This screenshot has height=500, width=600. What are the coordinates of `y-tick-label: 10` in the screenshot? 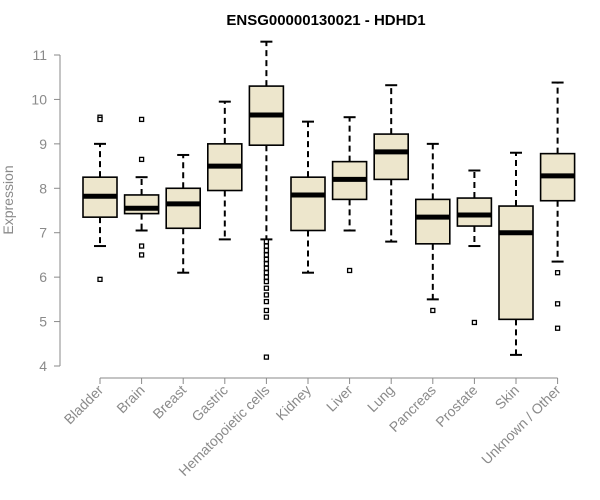 It's located at (39, 99).